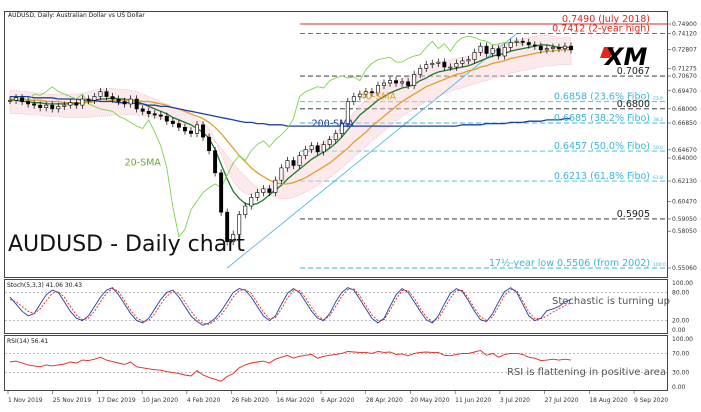 The height and width of the screenshot is (412, 701). Describe the element at coordinates (684, 123) in the screenshot. I see `y-tick-label: 0.66850` at that location.